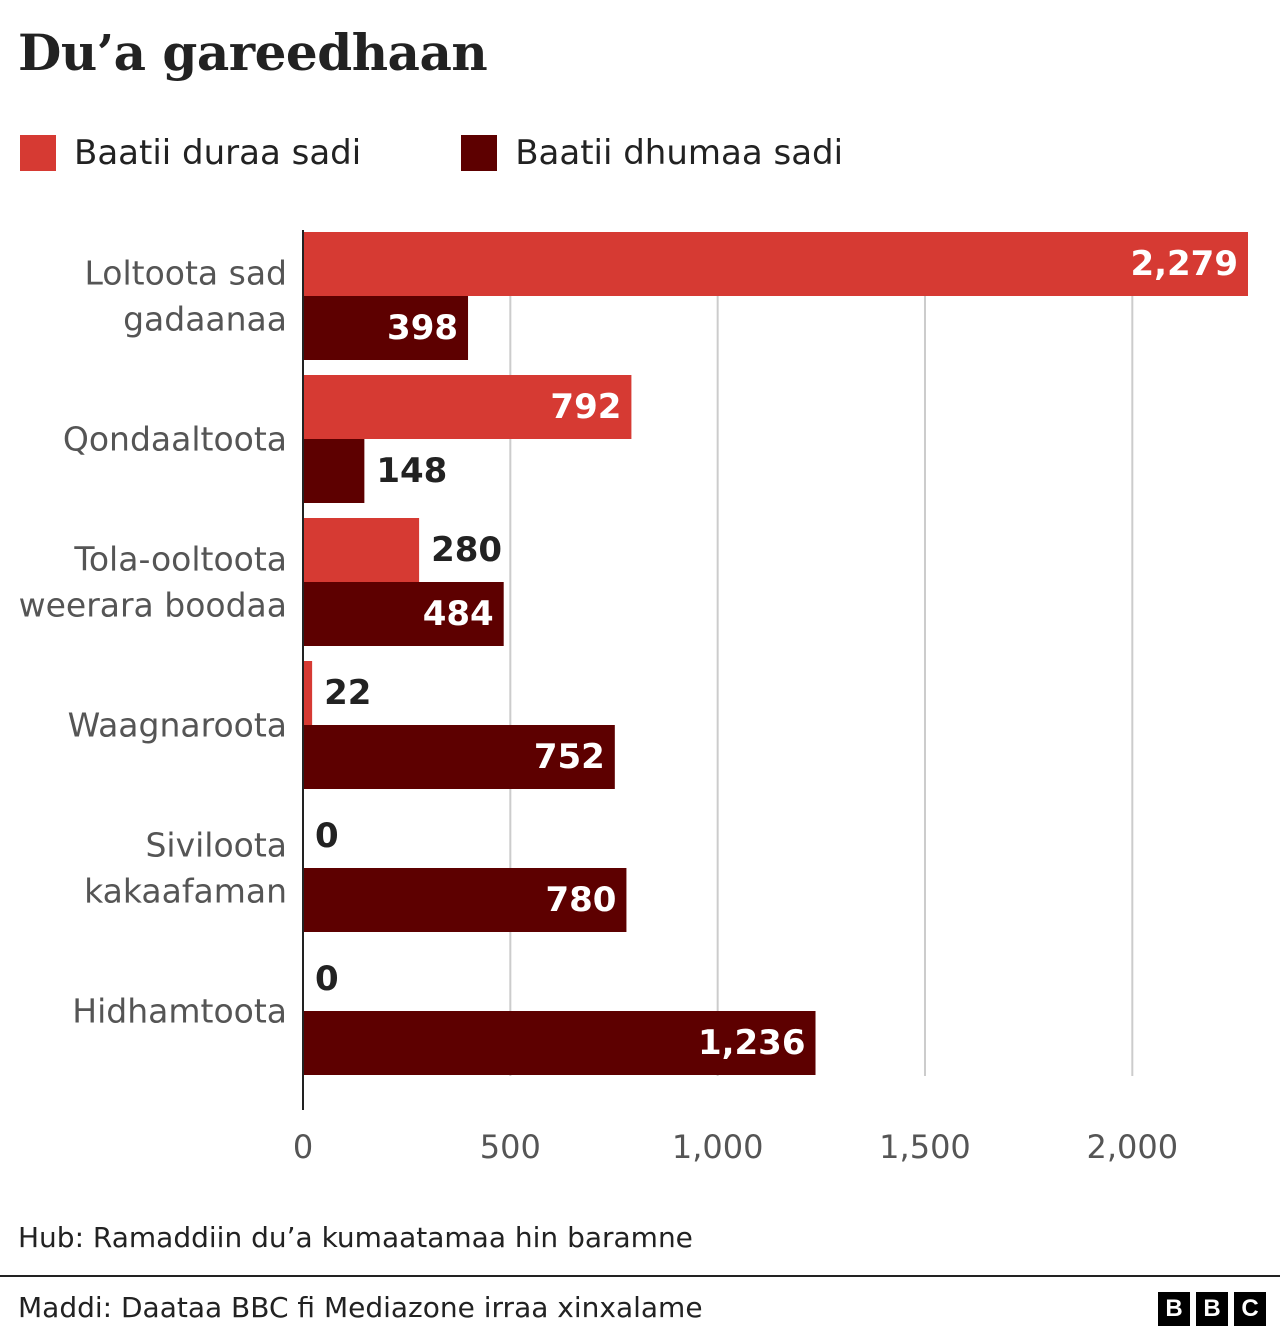  Describe the element at coordinates (510, 1147) in the screenshot. I see `x-tick-label: 500` at that location.